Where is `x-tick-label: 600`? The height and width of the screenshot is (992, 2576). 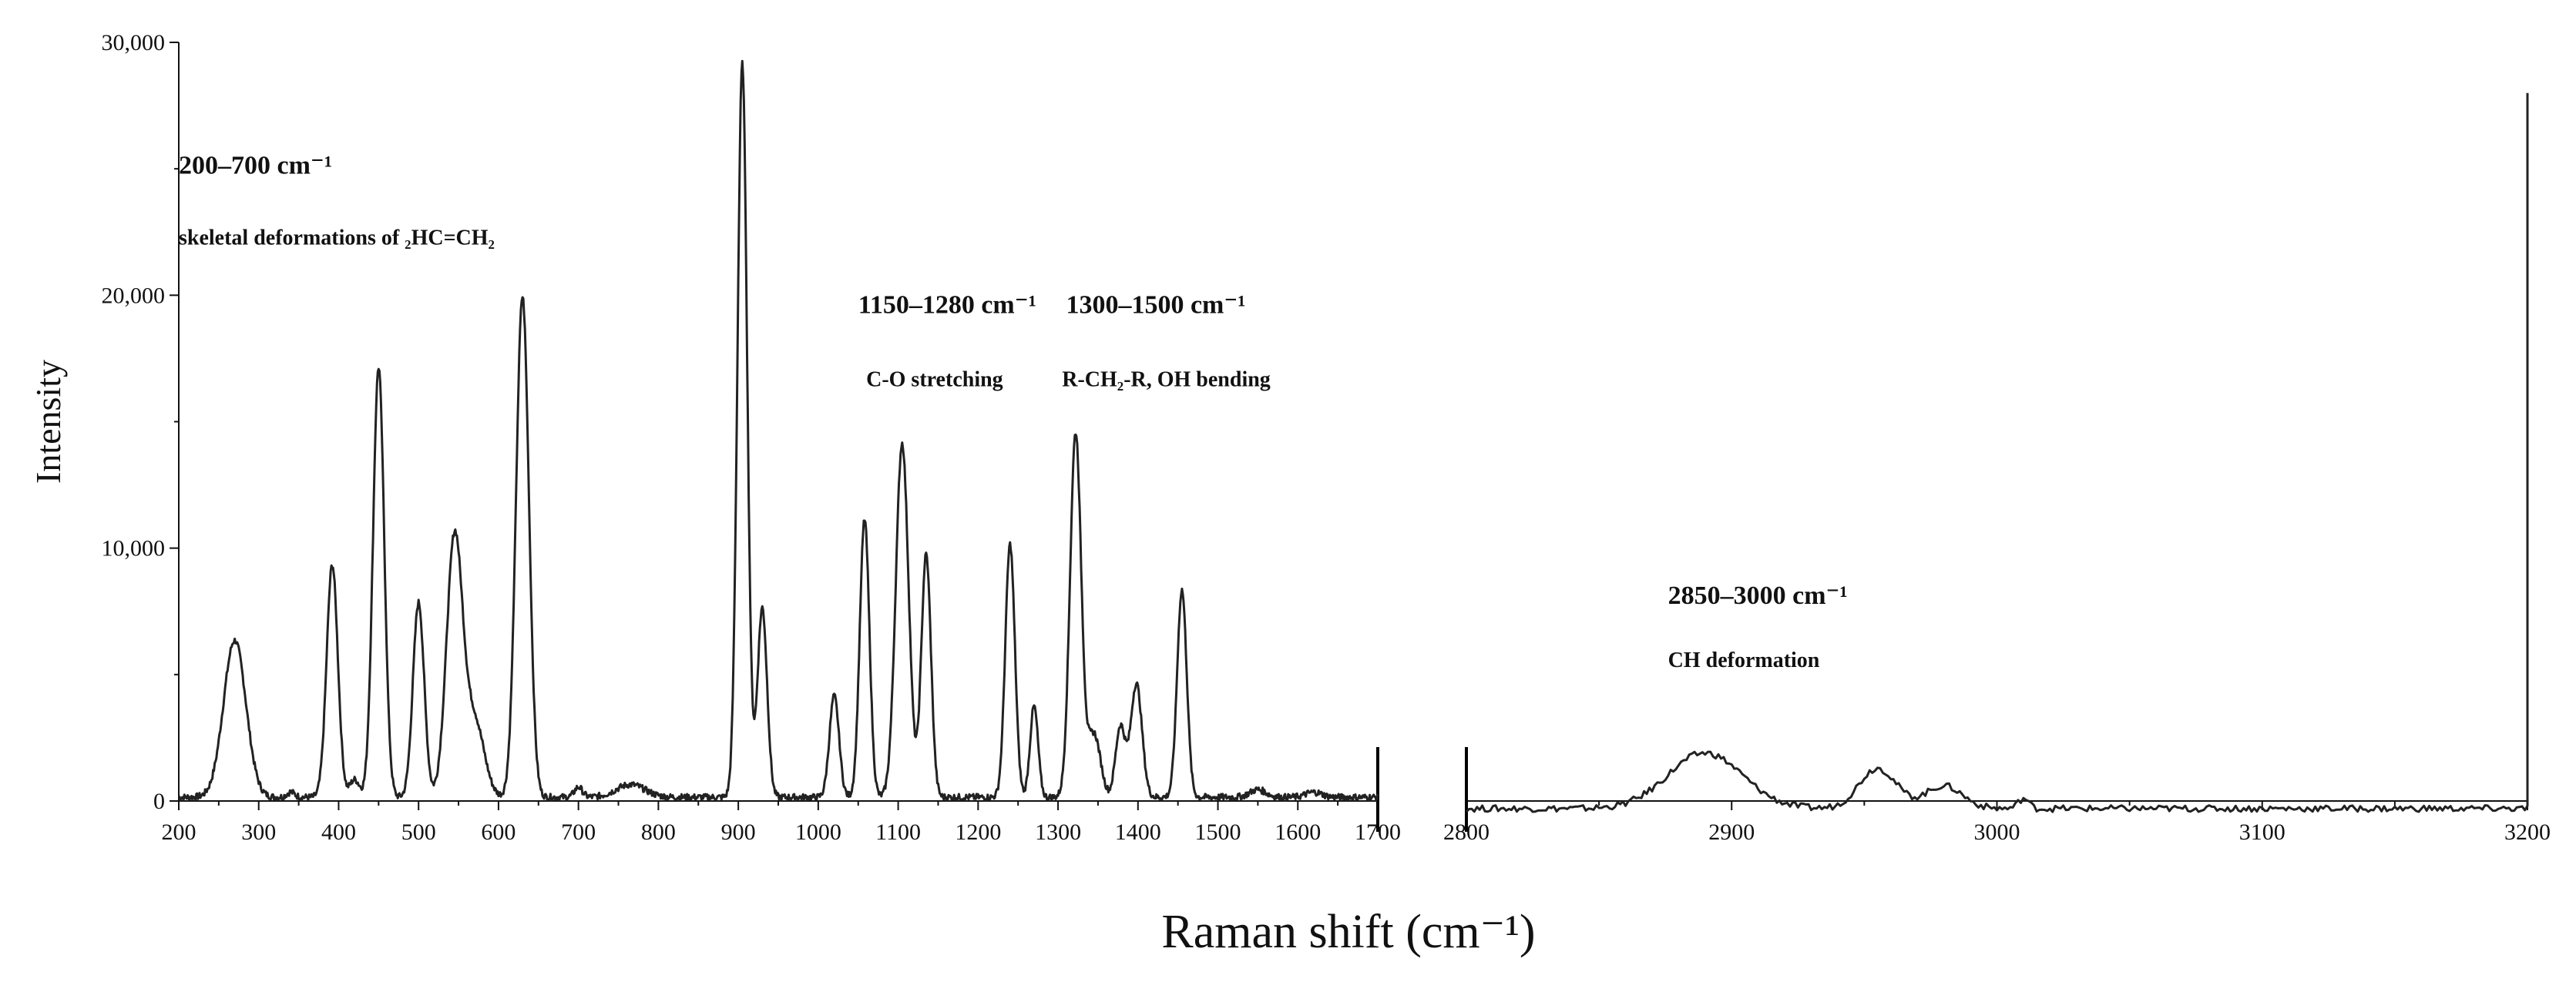
x-tick-label: 600 is located at coordinates (498, 832).